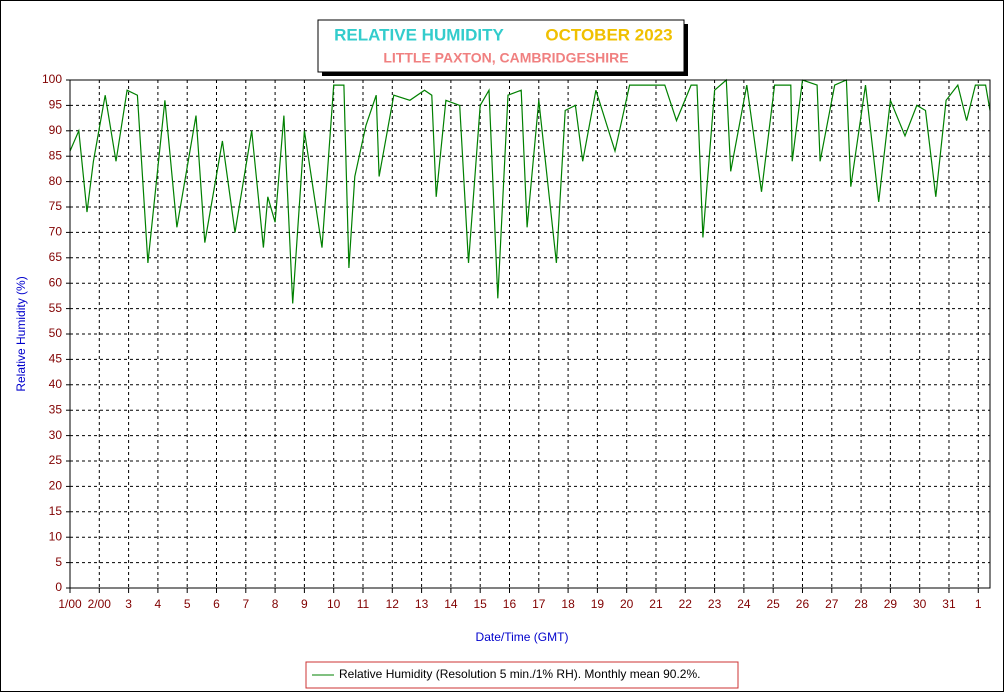 The image size is (1005, 693). Describe the element at coordinates (56, 257) in the screenshot. I see `y-tick-label: 65` at that location.